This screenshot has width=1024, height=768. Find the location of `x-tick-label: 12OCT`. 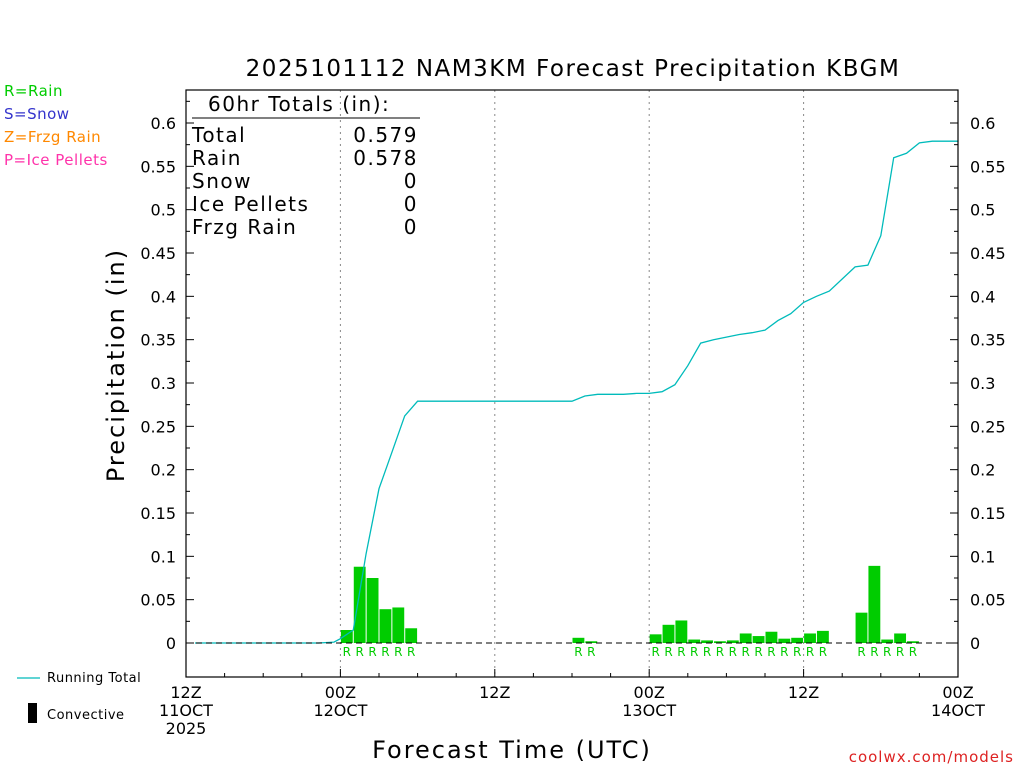

x-tick-label: 12OCT is located at coordinates (340, 710).